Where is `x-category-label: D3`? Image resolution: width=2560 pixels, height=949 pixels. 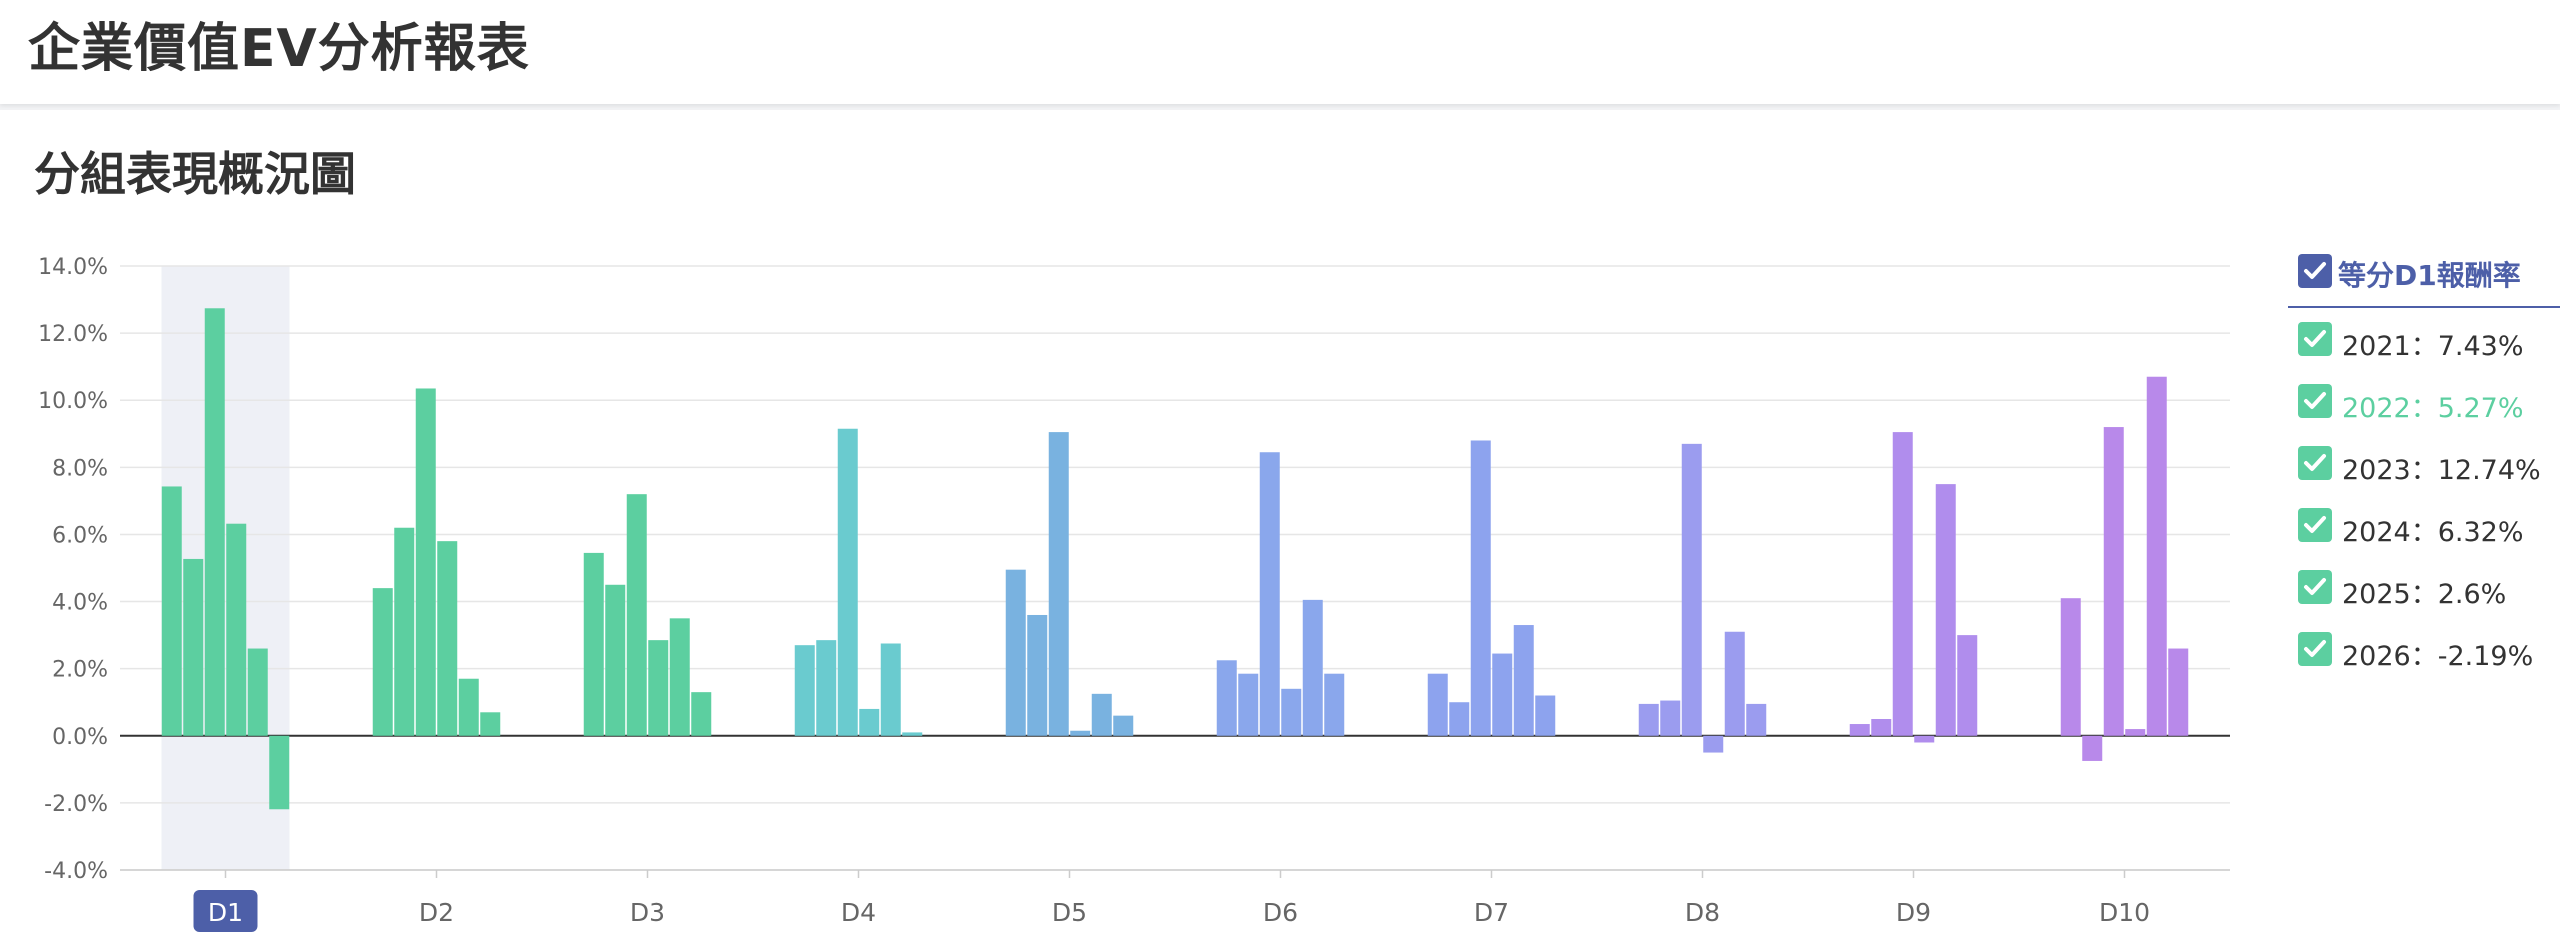 x-category-label: D3 is located at coordinates (647, 912).